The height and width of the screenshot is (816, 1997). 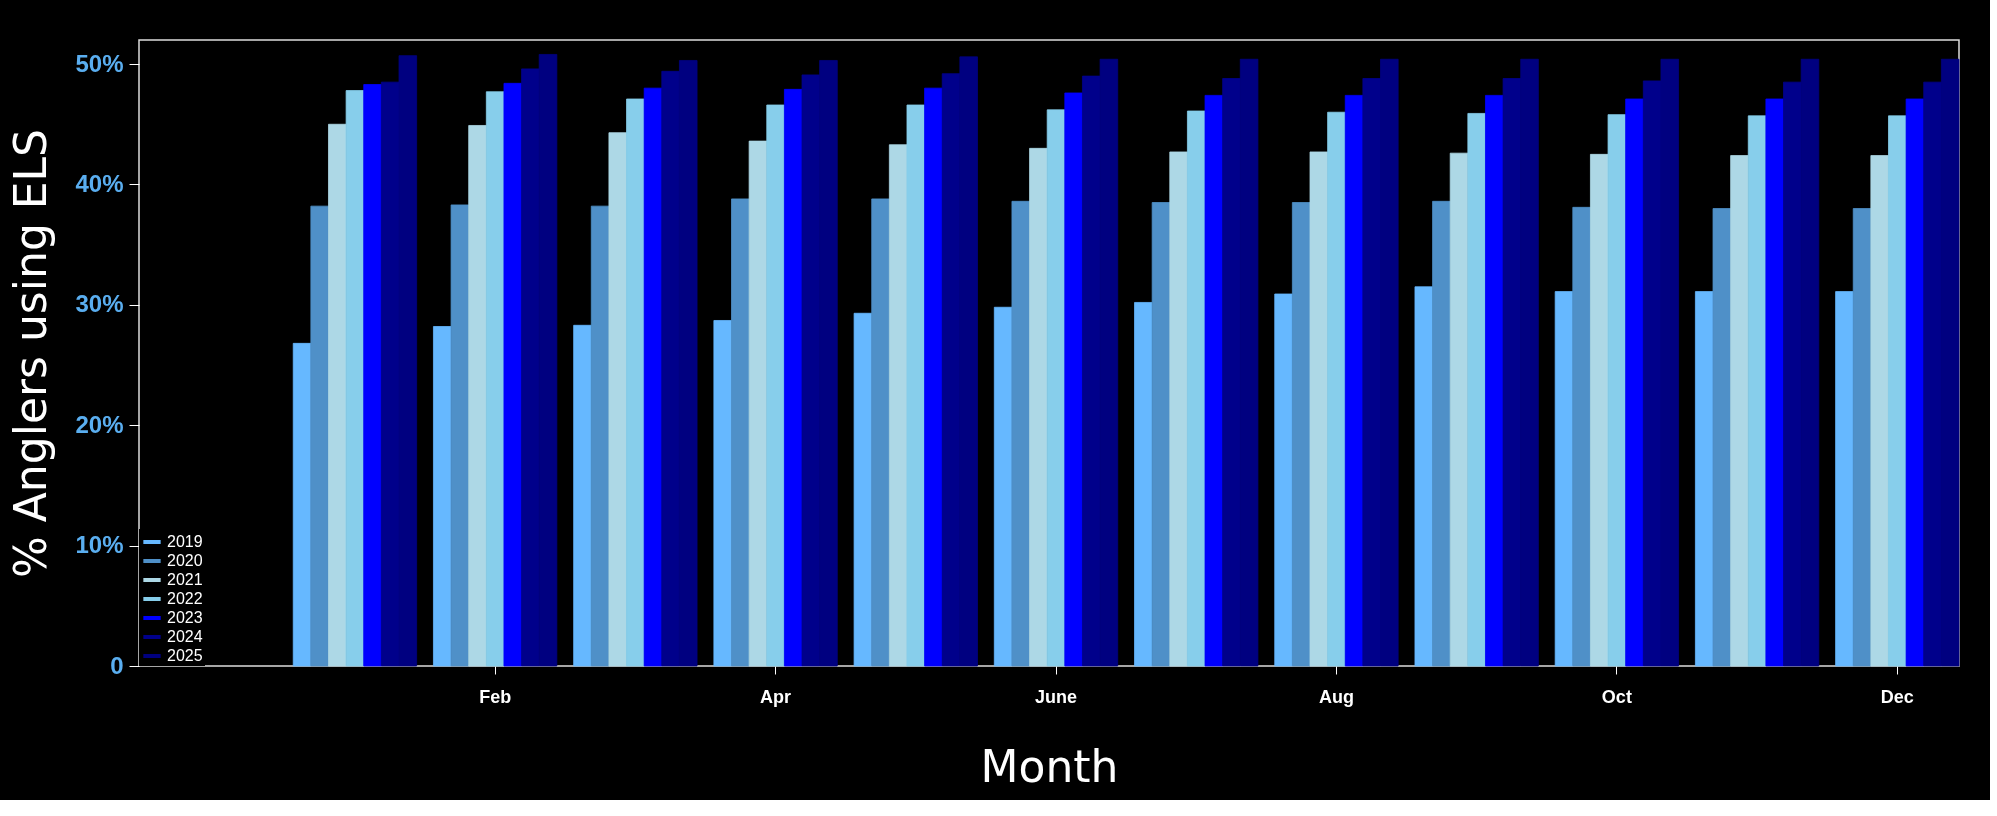 What do you see at coordinates (495, 696) in the screenshot?
I see `x-tick-label: Feb` at bounding box center [495, 696].